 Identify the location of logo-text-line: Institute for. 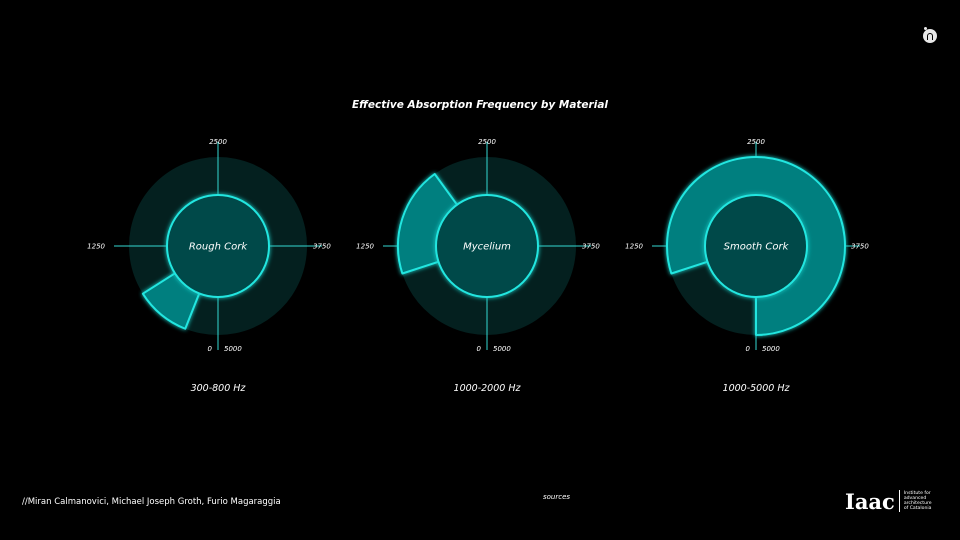
(917, 493).